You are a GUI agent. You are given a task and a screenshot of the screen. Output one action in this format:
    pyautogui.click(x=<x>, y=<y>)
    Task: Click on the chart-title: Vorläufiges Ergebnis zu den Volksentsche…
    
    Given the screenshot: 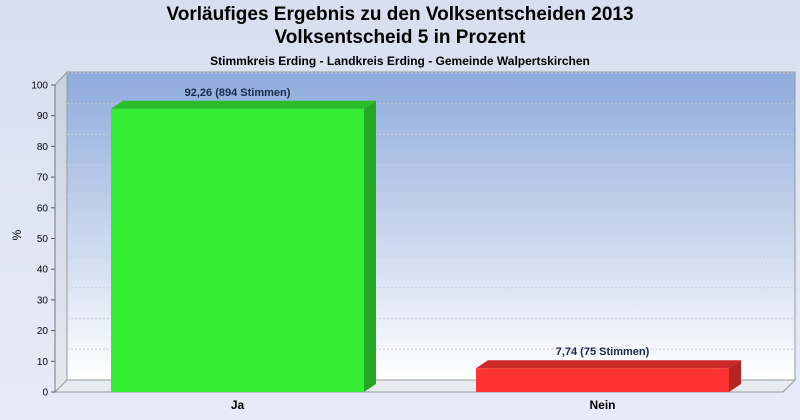 What is the action you would take?
    pyautogui.click(x=400, y=14)
    